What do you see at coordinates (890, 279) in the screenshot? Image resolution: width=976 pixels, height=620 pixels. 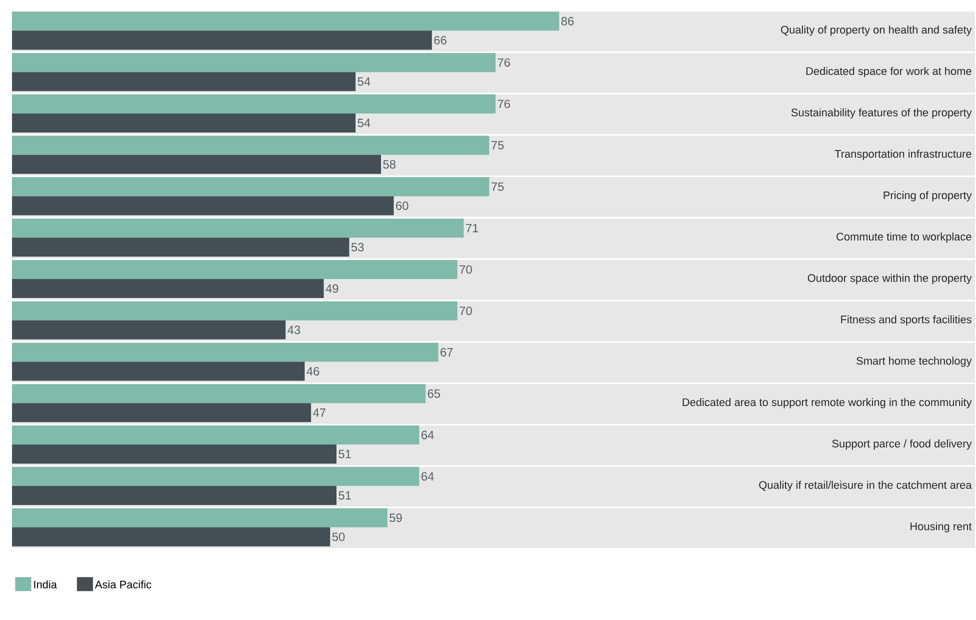 I see `y-tick-label: Outdoor space within the property` at bounding box center [890, 279].